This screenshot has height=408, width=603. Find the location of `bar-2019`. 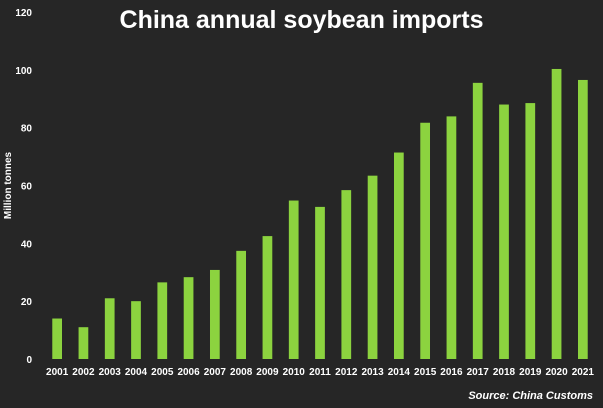

bar-2019 is located at coordinates (530, 231).